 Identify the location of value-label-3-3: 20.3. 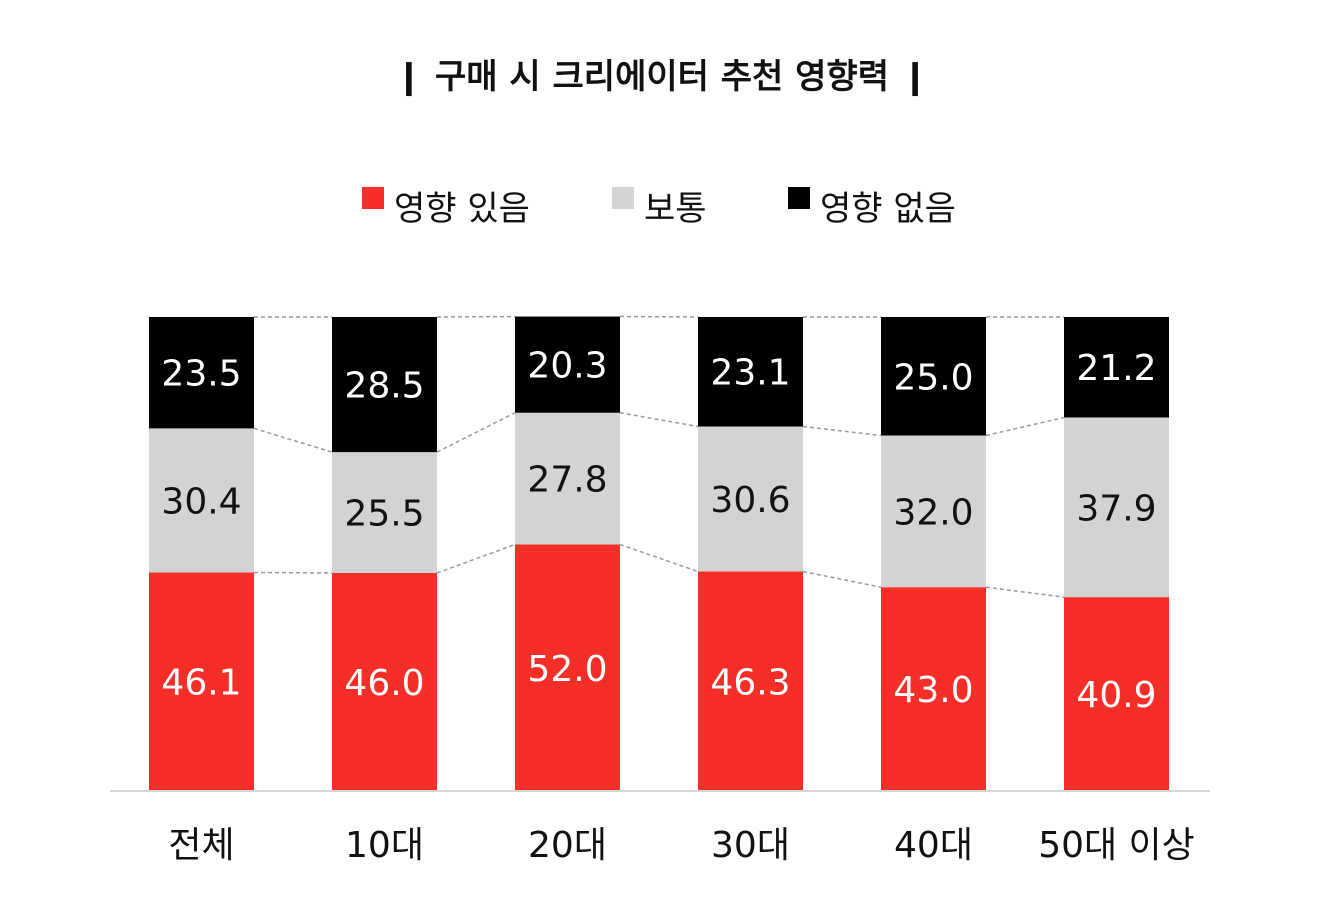
(567, 366).